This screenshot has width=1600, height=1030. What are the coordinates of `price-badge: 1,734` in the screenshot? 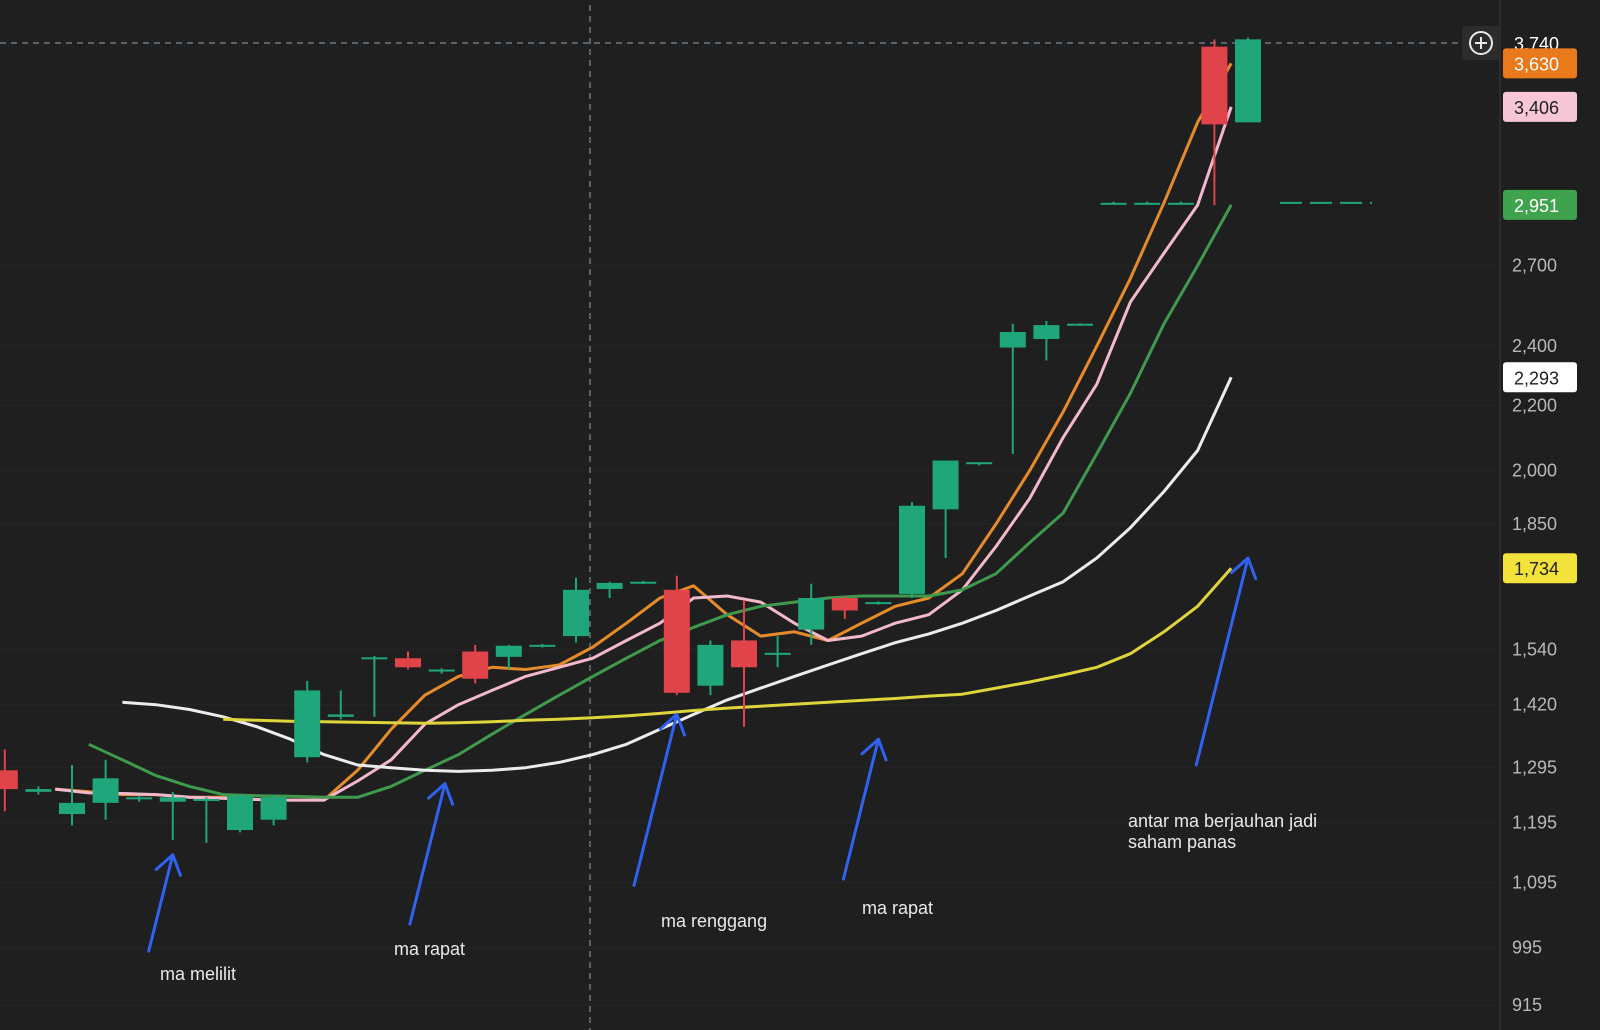 It's located at (1540, 568).